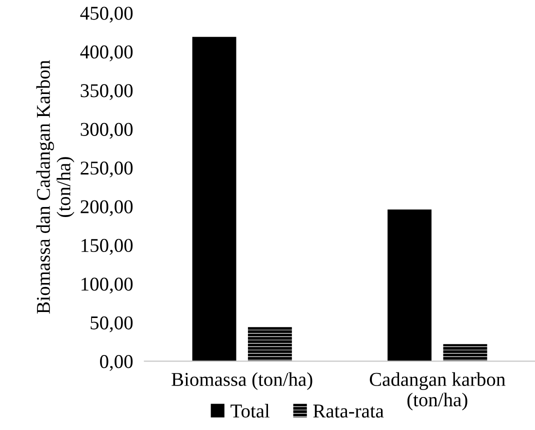  I want to click on y-tick-label: 0,00, so click(116, 363).